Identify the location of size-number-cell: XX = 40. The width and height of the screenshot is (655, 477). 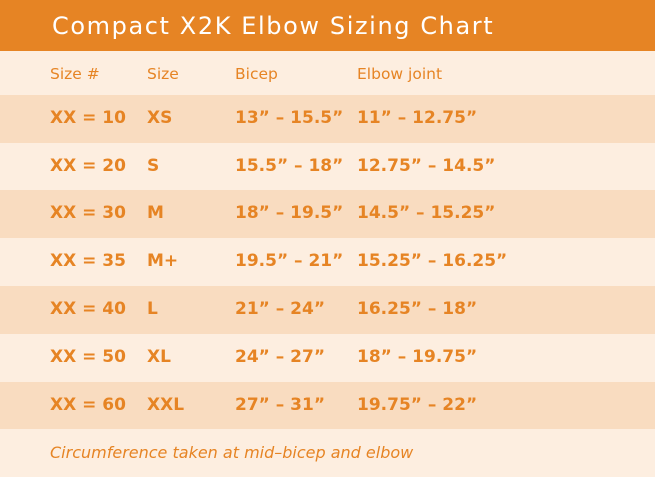
(88, 309).